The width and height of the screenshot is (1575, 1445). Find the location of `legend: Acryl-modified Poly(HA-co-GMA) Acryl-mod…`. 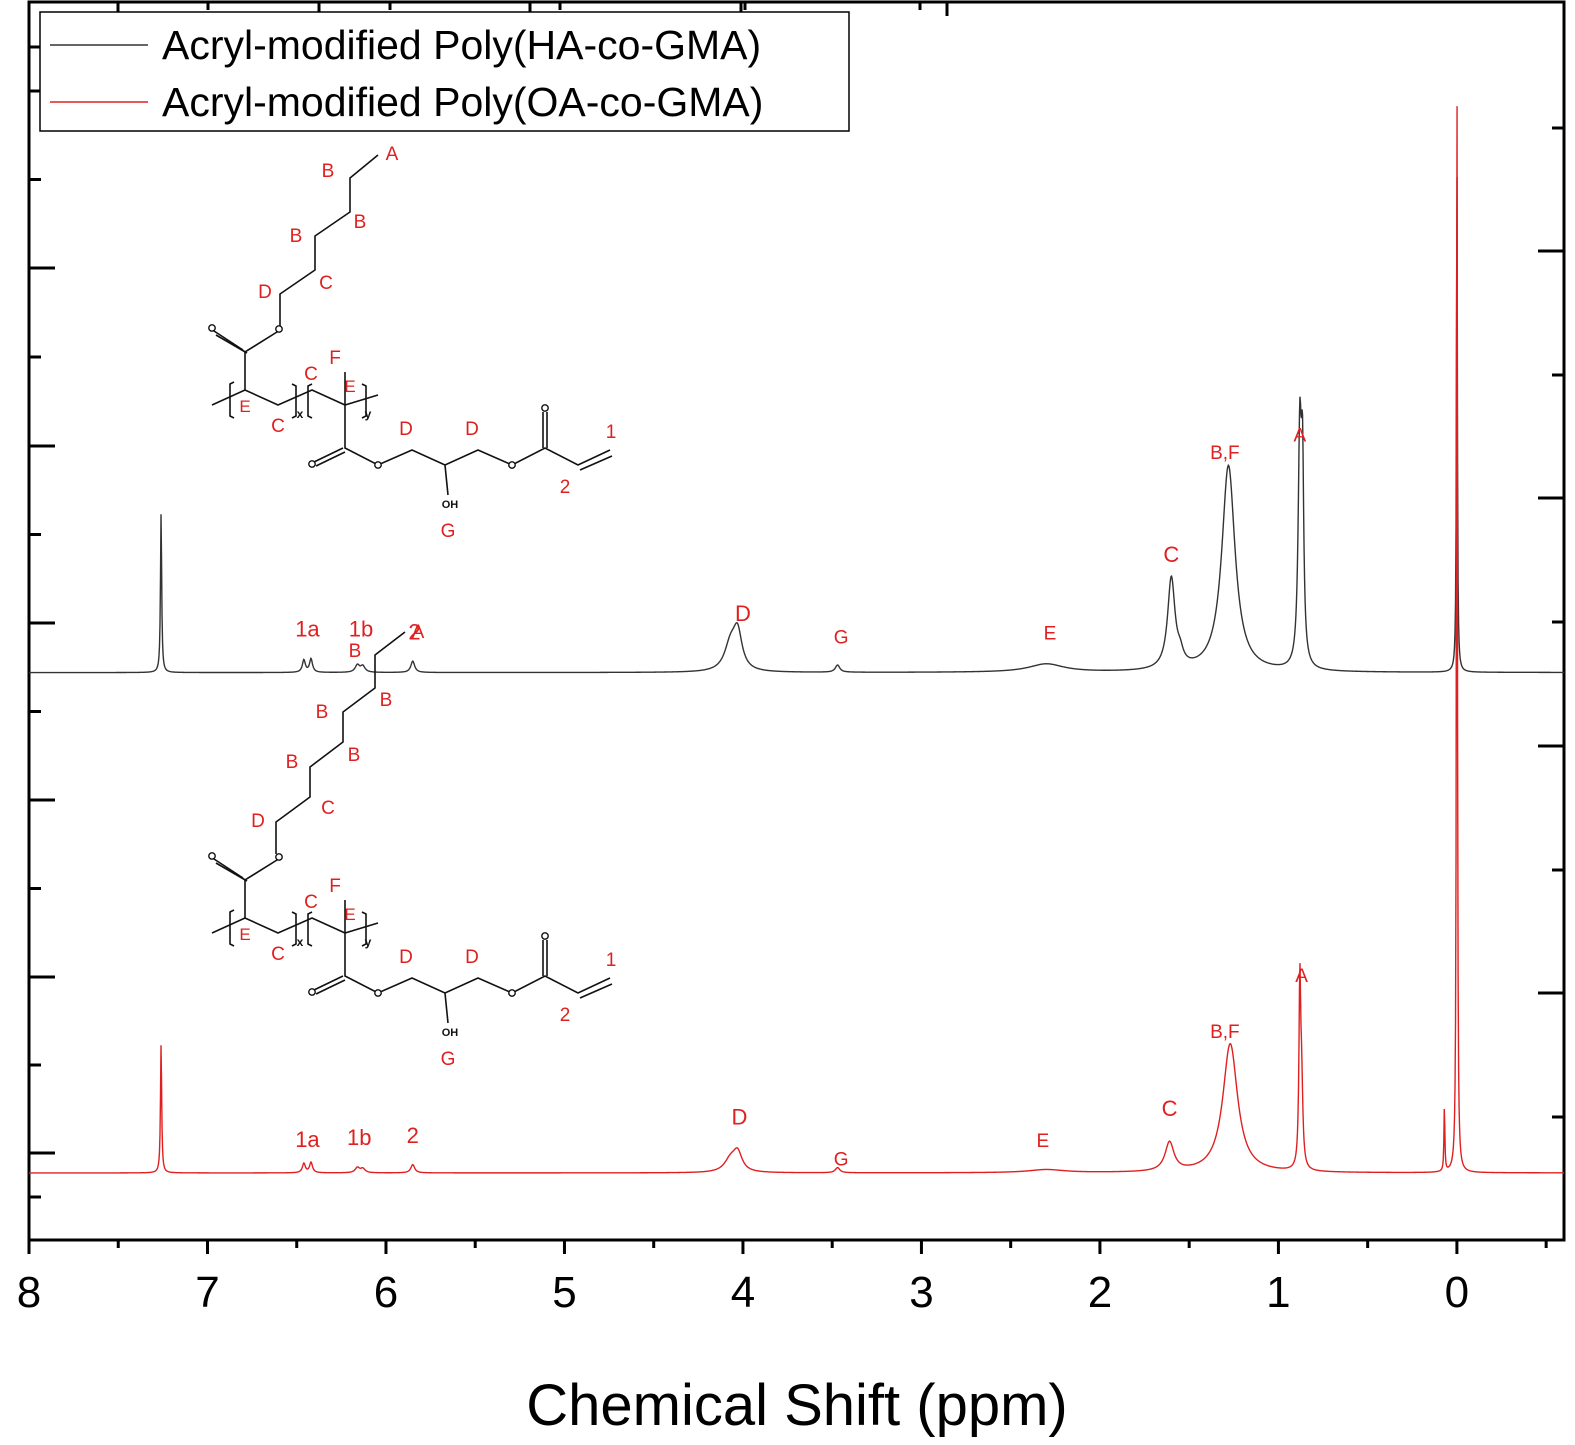

legend: Acryl-modified Poly(HA-co-GMA) Acryl-mod… is located at coordinates (444, 71).